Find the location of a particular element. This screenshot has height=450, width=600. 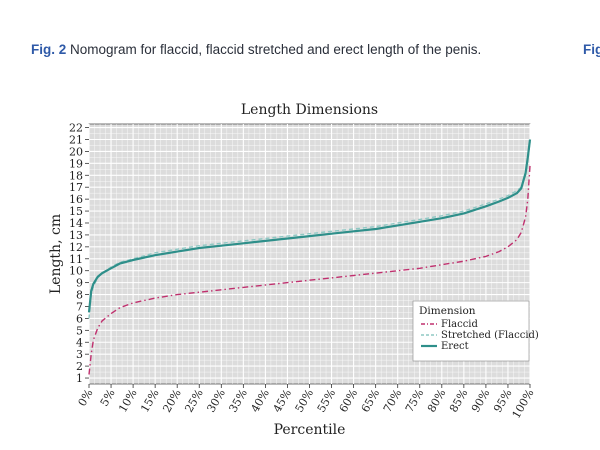

y-tick-label: 20 is located at coordinates (76, 151).